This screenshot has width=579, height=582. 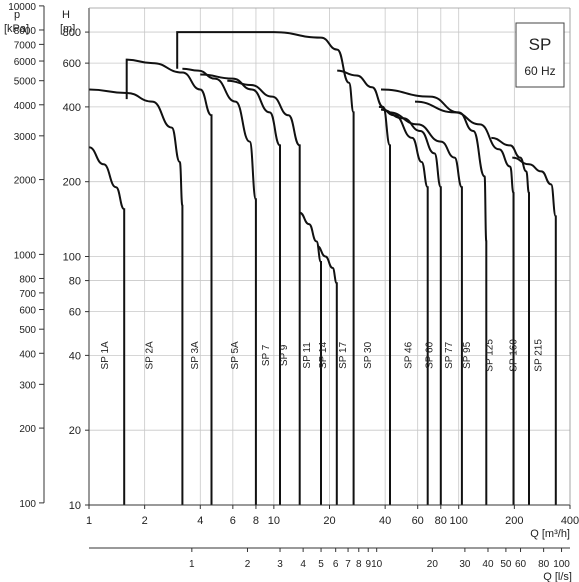 I want to click on y2-tick-label: 6000, so click(x=25, y=62).